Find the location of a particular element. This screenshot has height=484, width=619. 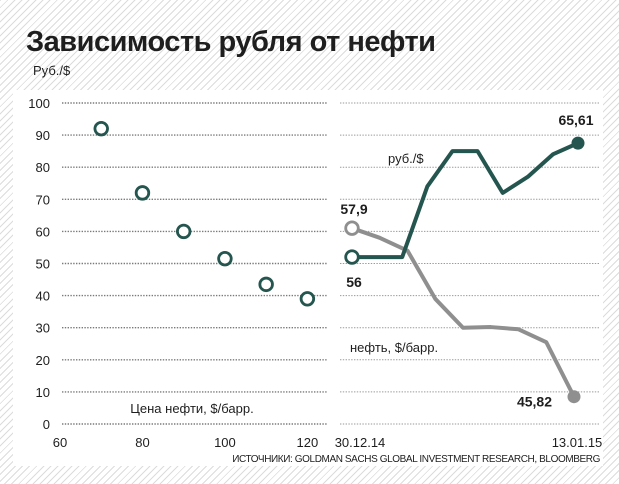

oil-series-label: нефть, $/барр. is located at coordinates (394, 347).